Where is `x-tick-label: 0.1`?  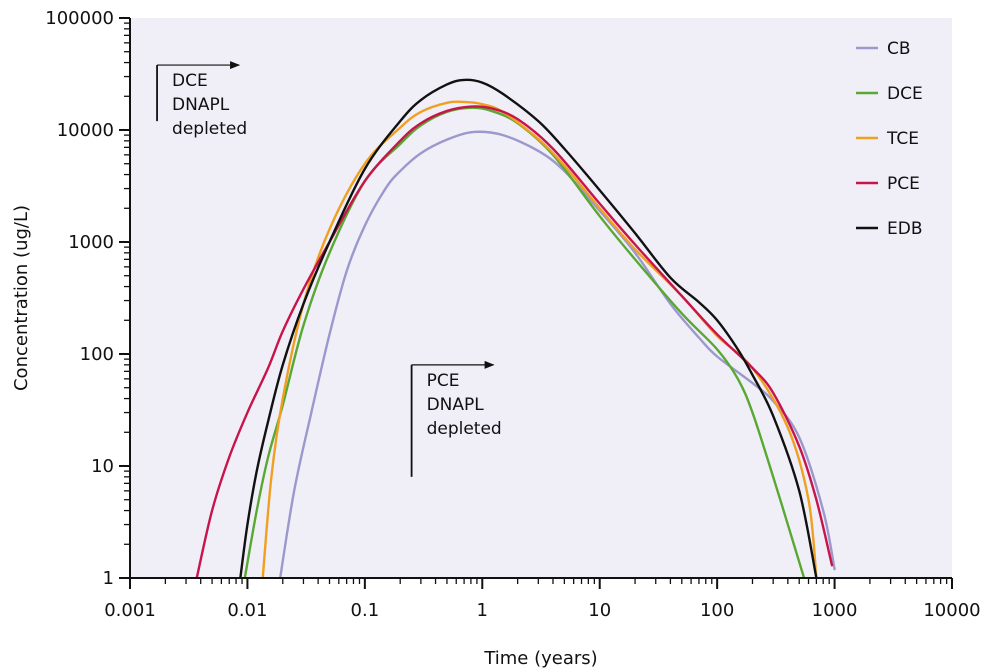 x-tick-label: 0.1 is located at coordinates (365, 610).